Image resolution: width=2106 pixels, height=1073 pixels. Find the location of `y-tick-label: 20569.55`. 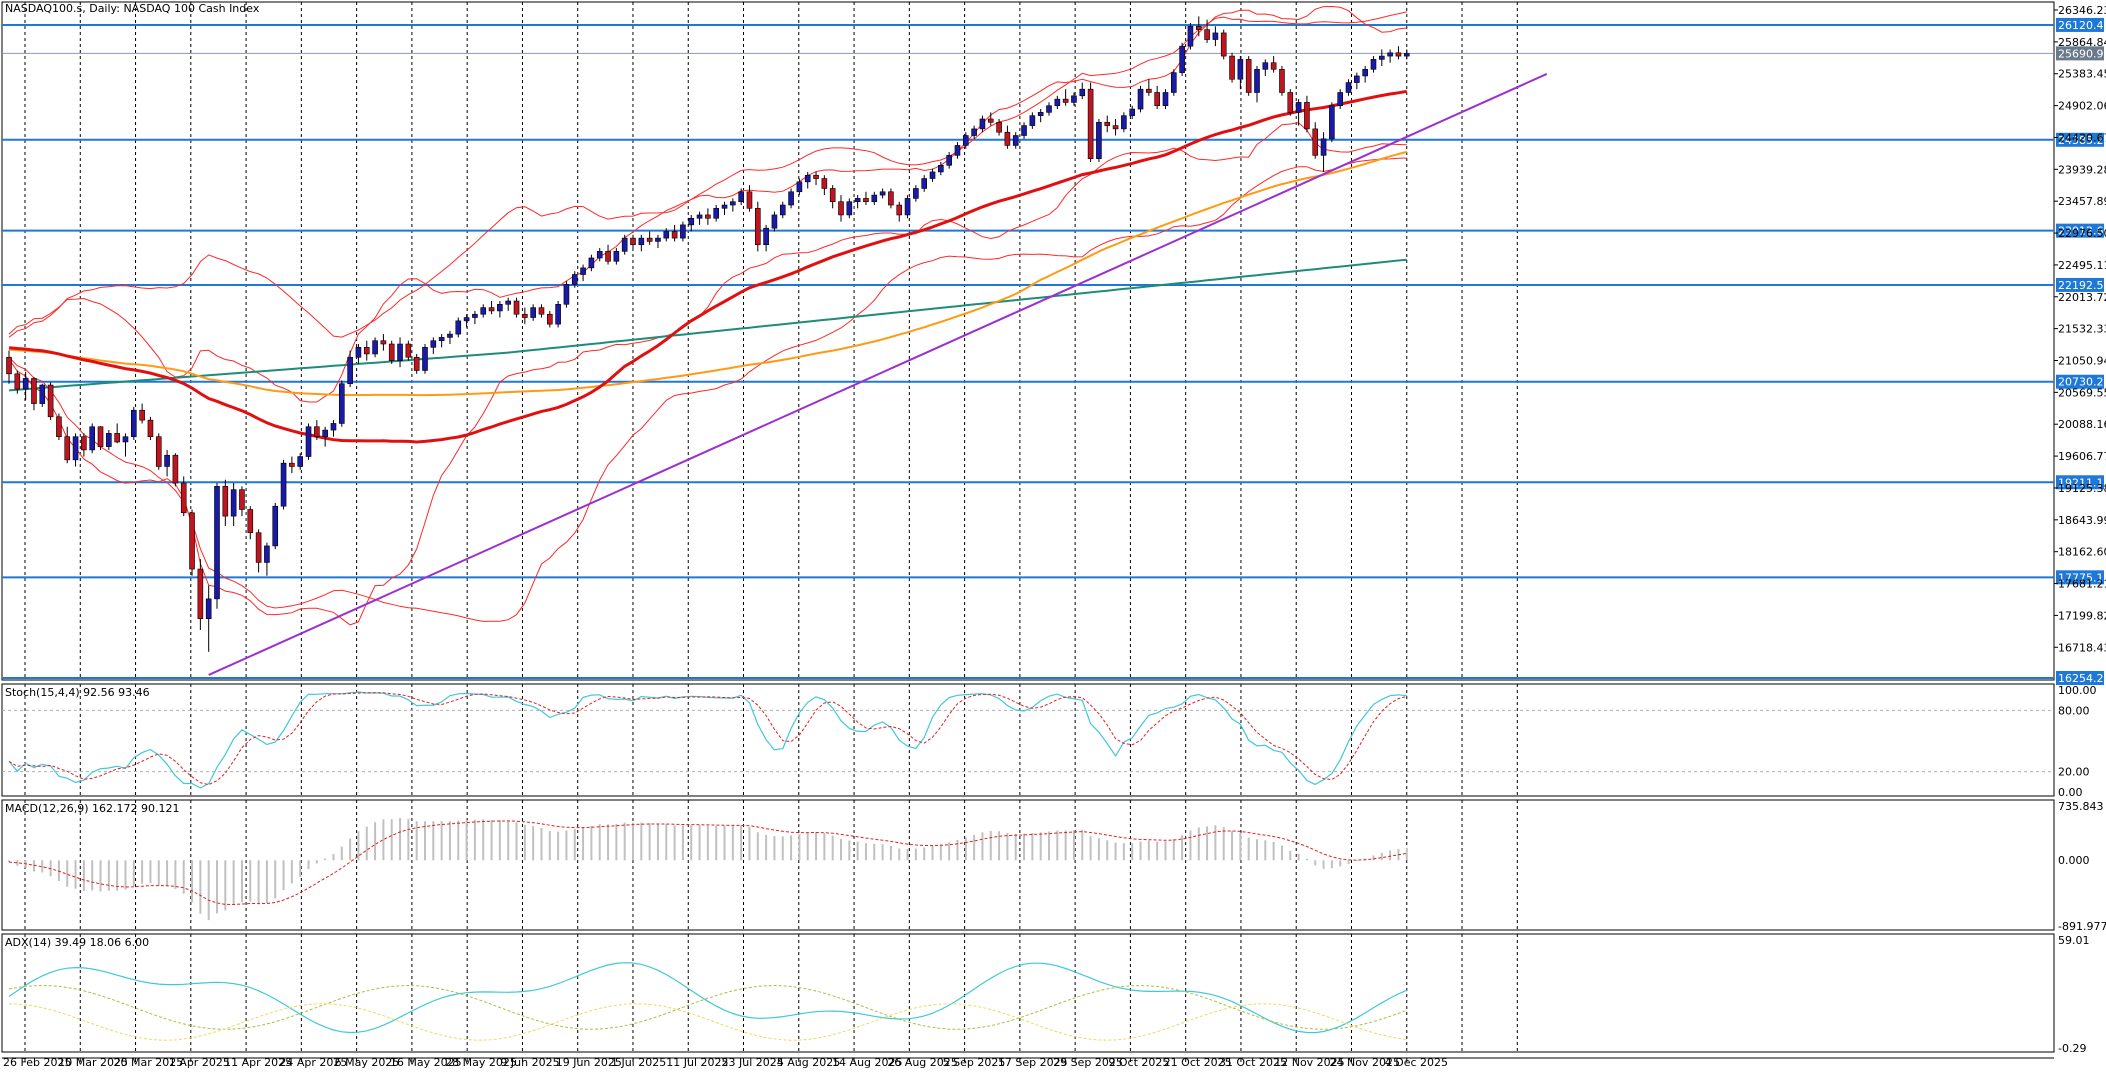

y-tick-label: 20569.55 is located at coordinates (2082, 392).